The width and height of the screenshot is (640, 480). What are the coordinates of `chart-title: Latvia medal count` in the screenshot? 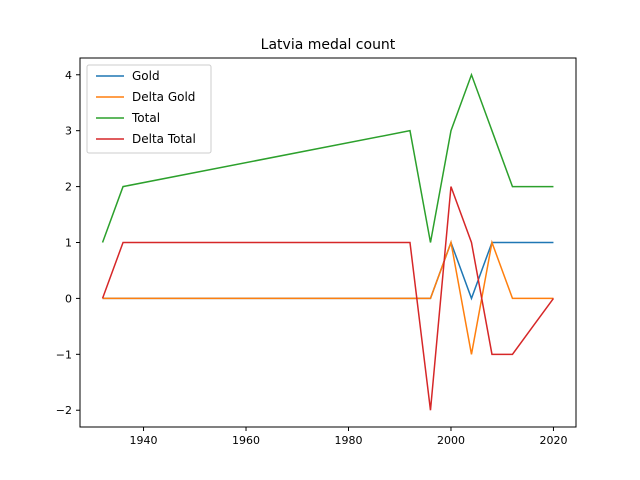 It's located at (328, 45).